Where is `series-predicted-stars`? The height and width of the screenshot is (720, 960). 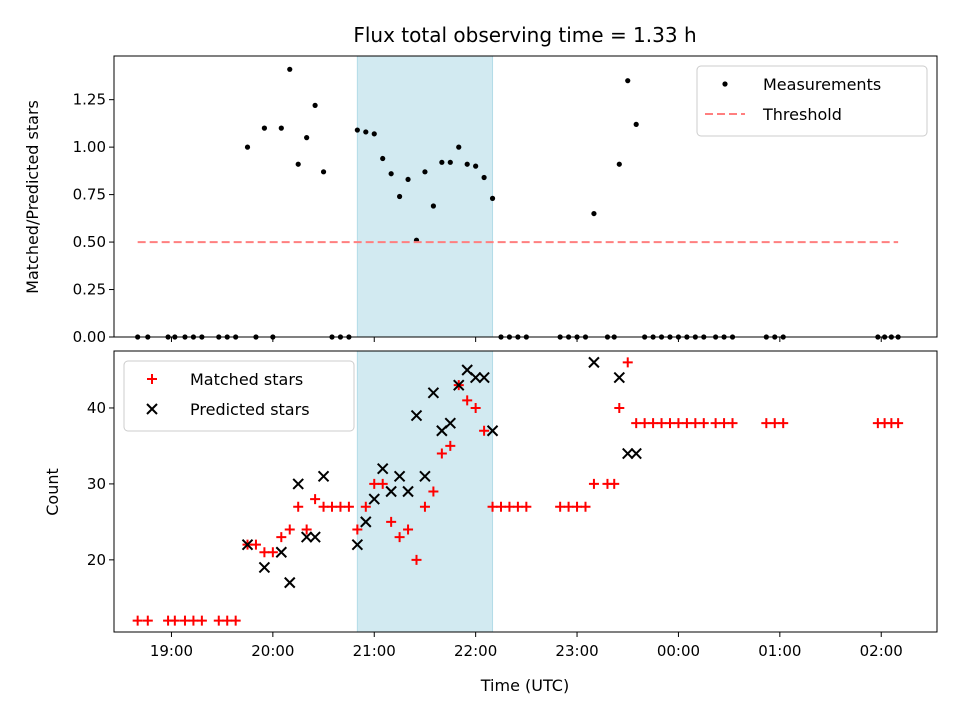 series-predicted-stars is located at coordinates (441, 472).